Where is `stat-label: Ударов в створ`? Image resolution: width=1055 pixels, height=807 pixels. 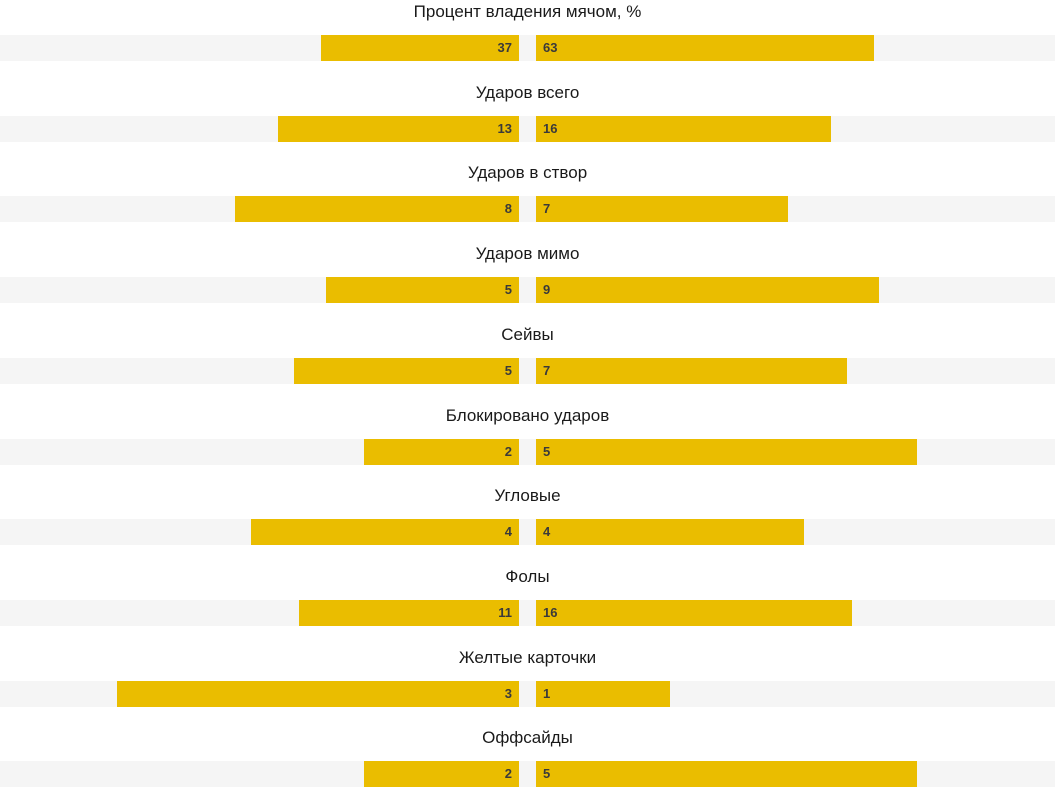 stat-label: Ударов в створ is located at coordinates (527, 173).